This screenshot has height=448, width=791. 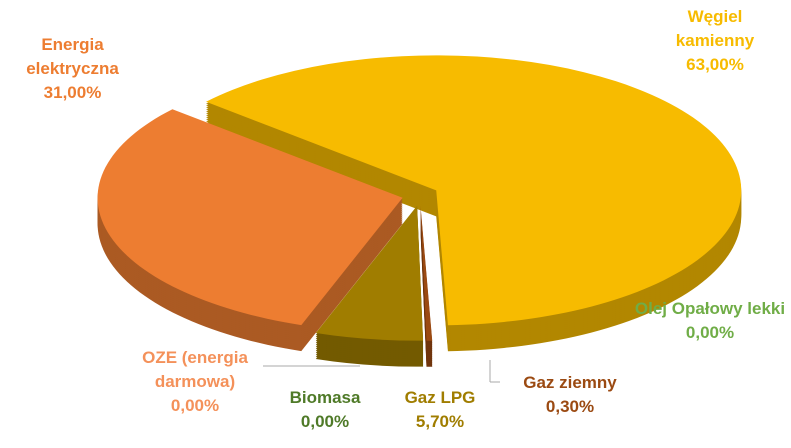 What do you see at coordinates (710, 321) in the screenshot?
I see `data-label: Olej Opałowy lekki 0,00%` at bounding box center [710, 321].